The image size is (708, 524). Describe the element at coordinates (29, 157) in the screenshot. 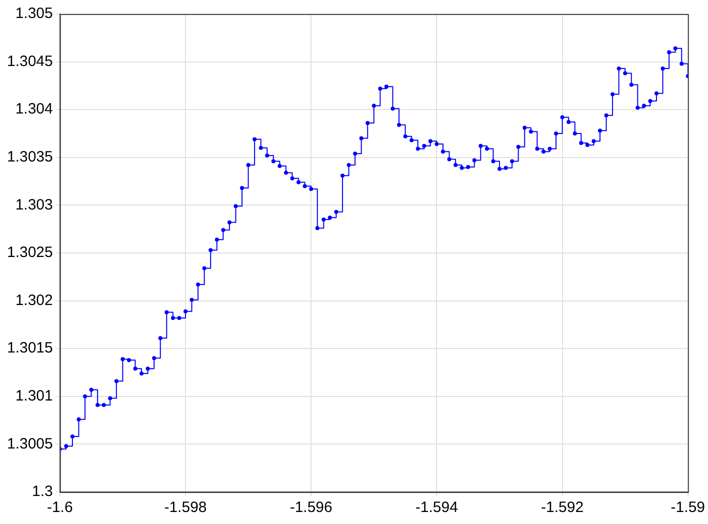

I see `y-tick-label: 1.3035` at that location.